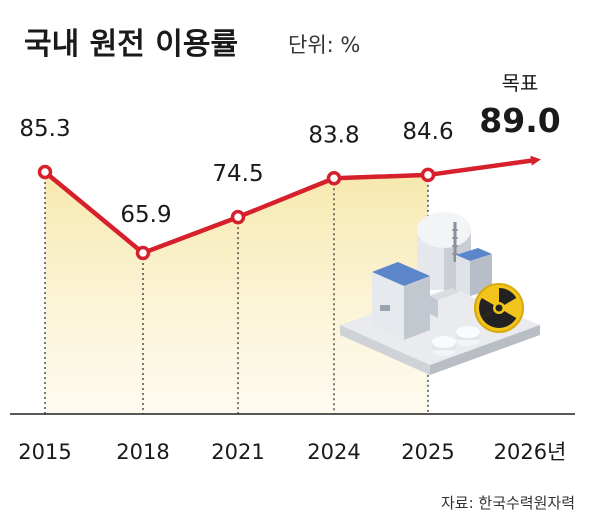 The height and width of the screenshot is (526, 591). I want to click on unit-label: 단위: %, so click(324, 45).